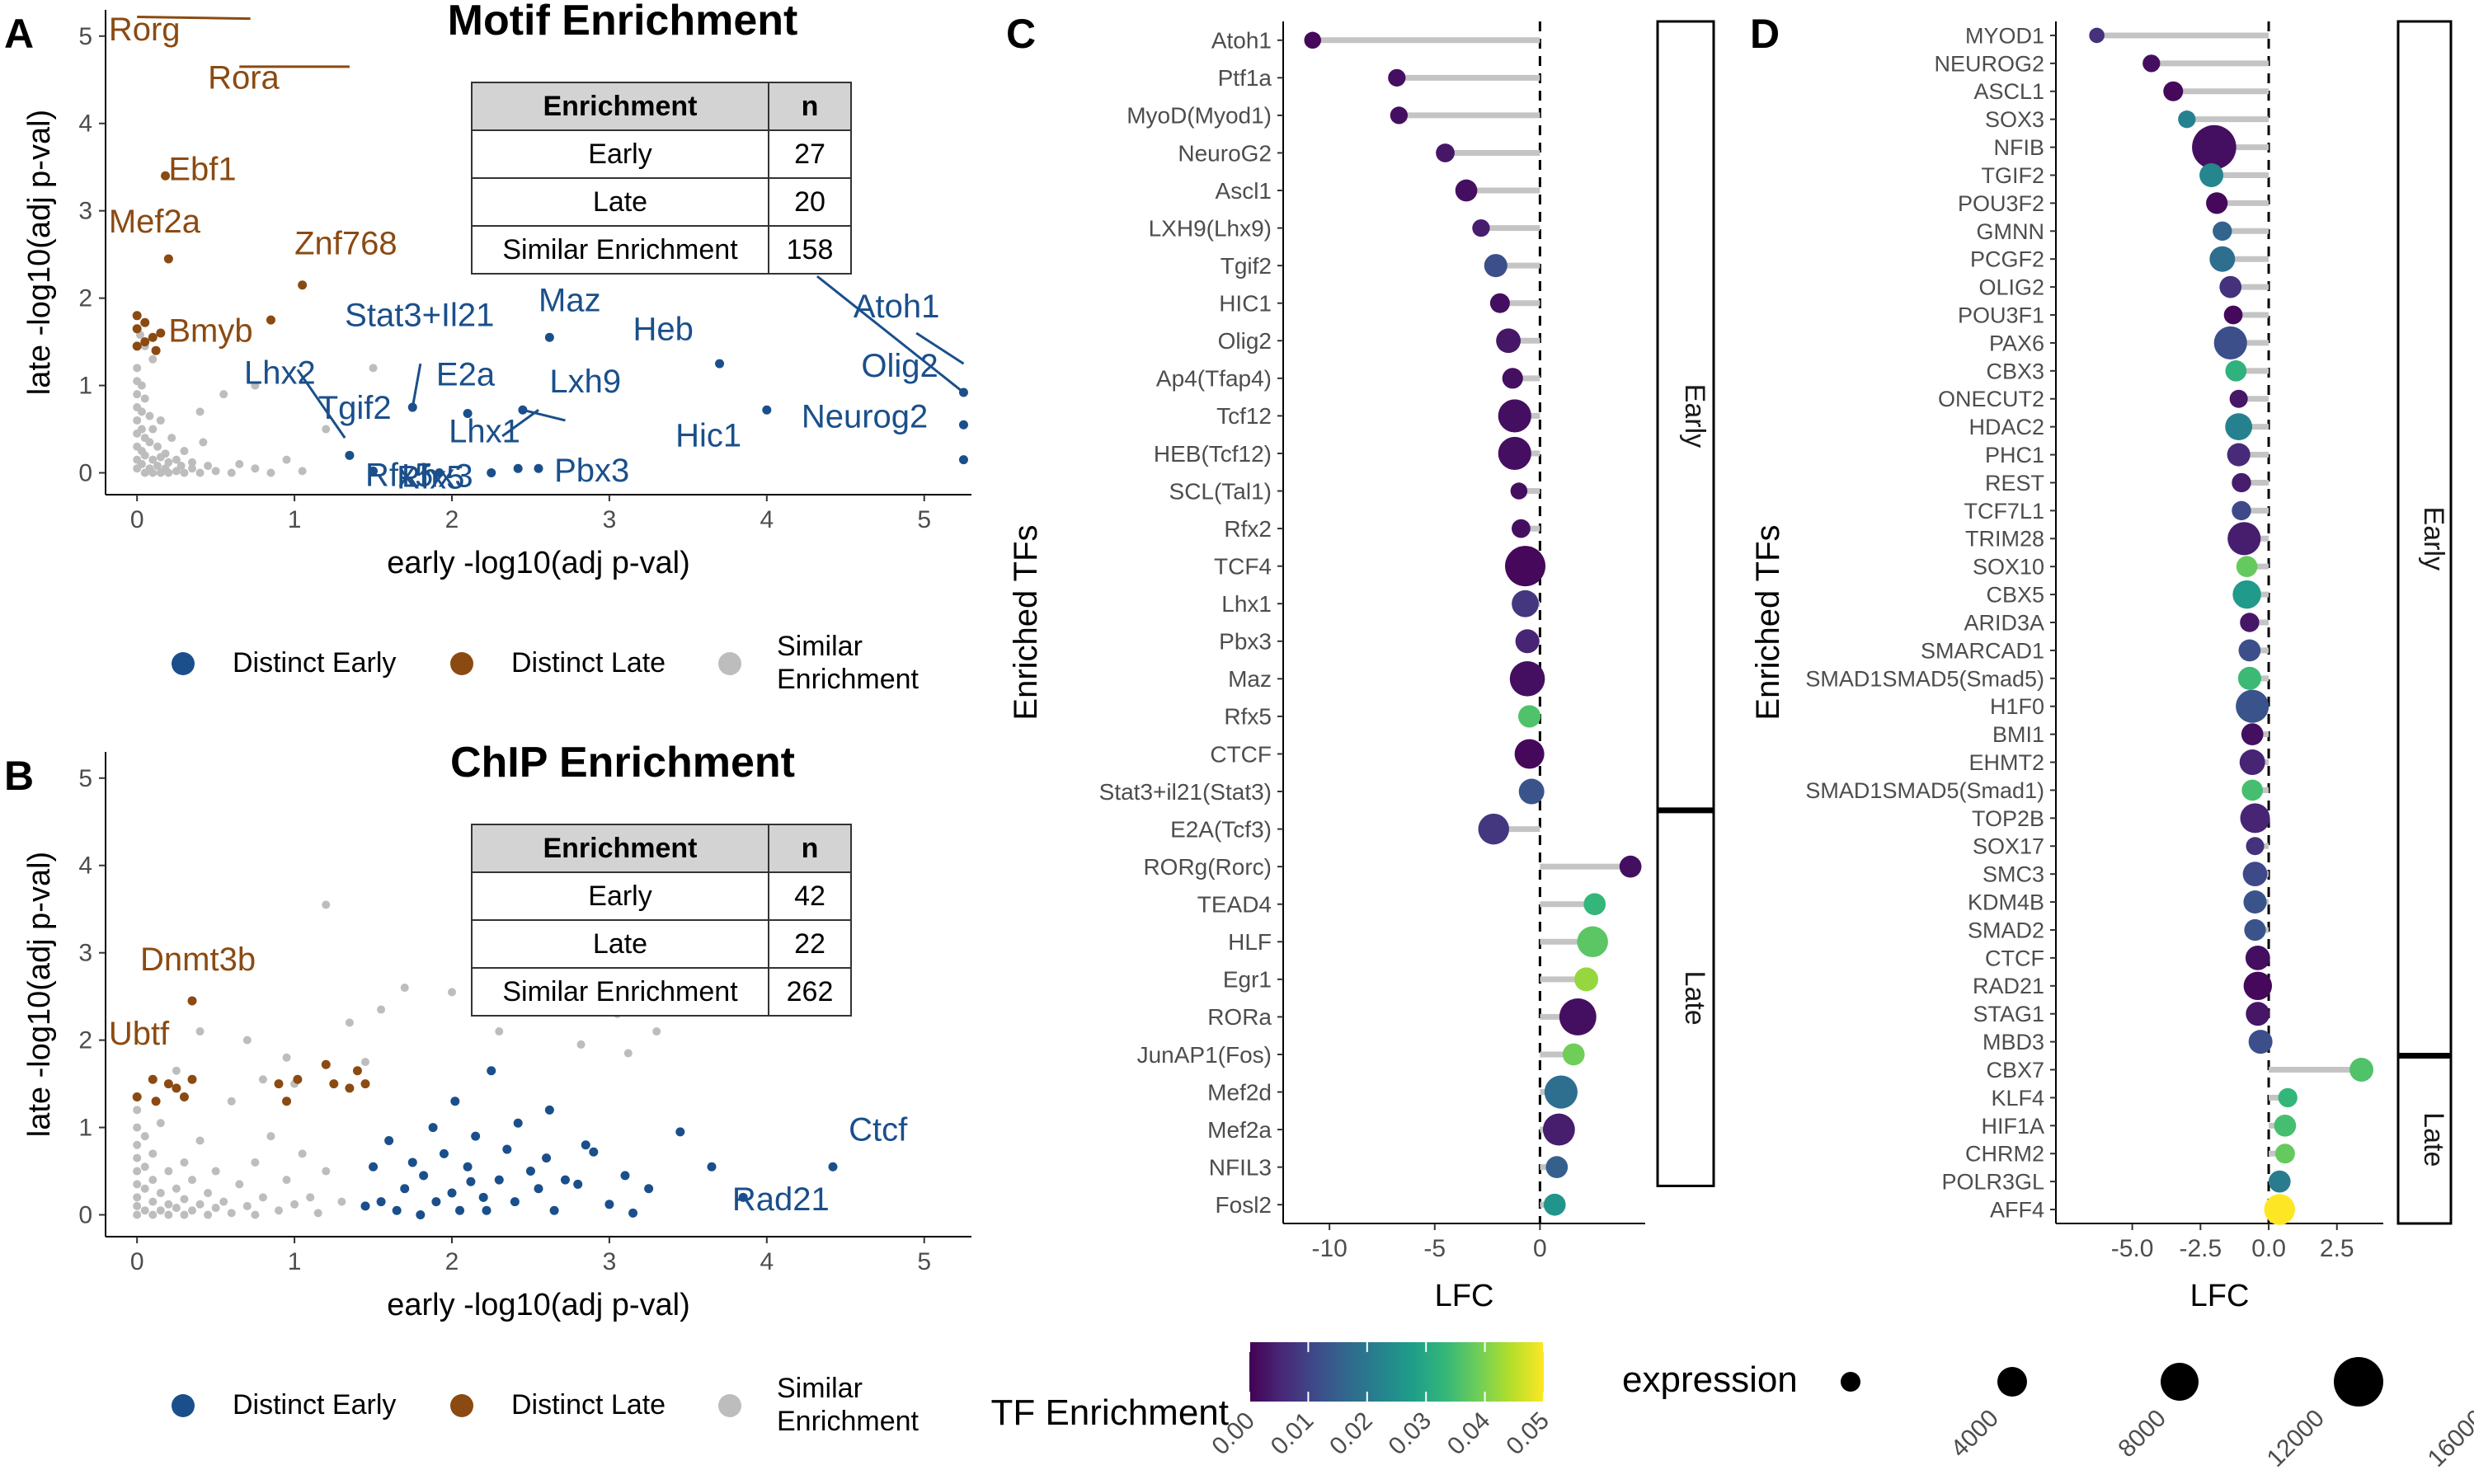 This screenshot has height=1484, width=2474. What do you see at coordinates (85, 953) in the screenshot?
I see `y-tick-label: 3` at bounding box center [85, 953].